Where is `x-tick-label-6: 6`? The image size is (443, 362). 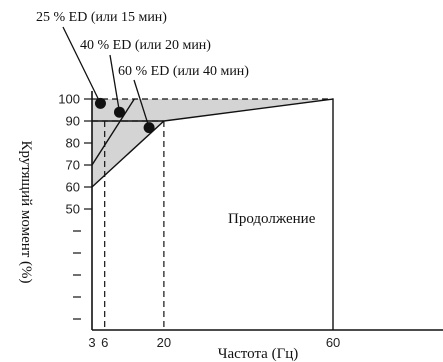 x-tick-label-6: 6 is located at coordinates (104, 342).